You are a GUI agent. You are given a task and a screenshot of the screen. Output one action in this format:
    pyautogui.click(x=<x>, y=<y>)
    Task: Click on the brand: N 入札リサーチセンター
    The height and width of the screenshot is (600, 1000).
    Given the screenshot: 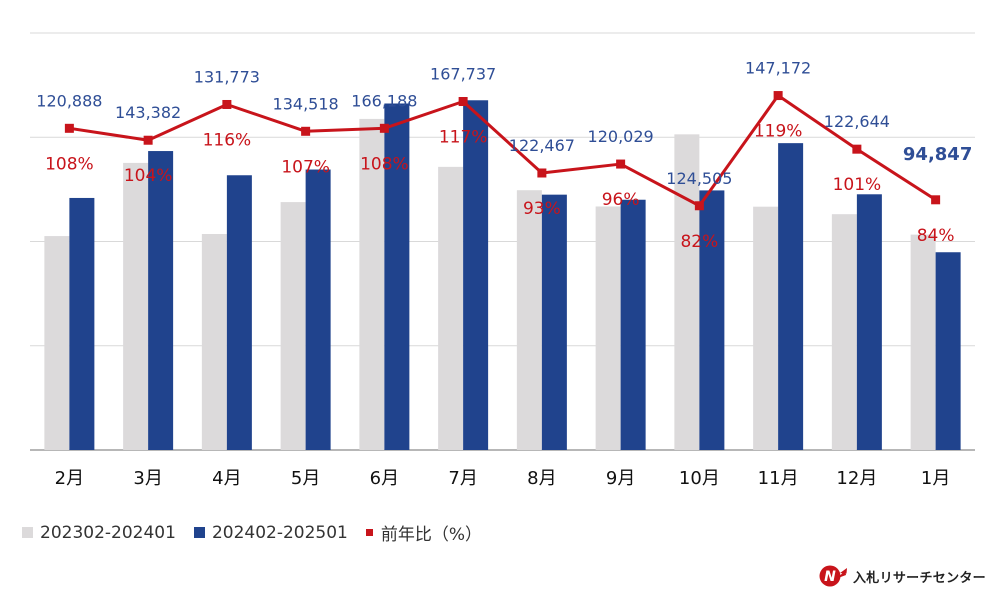 What is the action you would take?
    pyautogui.click(x=902, y=576)
    